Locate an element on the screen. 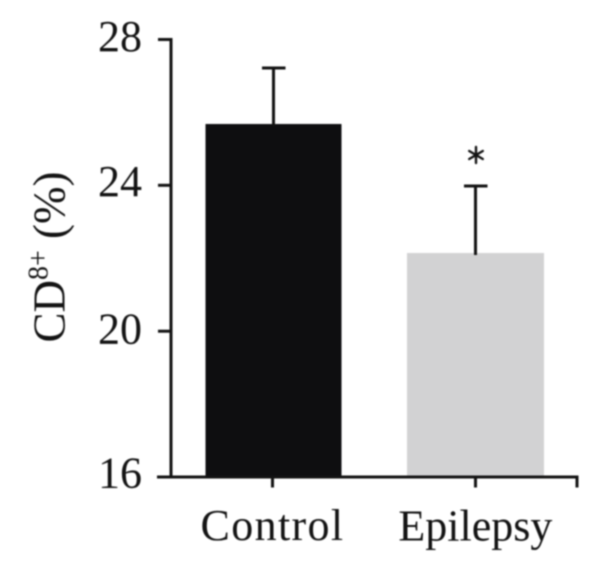 This screenshot has width=600, height=576. svg-text: CD8+ (%) is located at coordinates (49, 256).